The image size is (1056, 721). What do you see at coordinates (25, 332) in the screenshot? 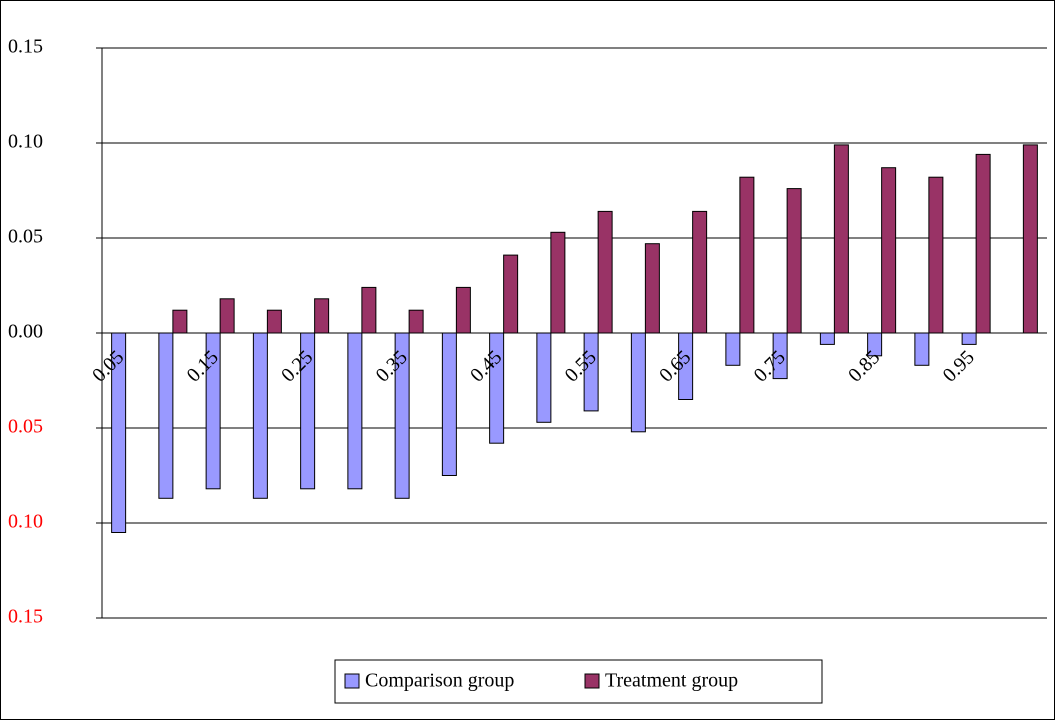
I see `y-tick-label: 0.00` at bounding box center [25, 332].